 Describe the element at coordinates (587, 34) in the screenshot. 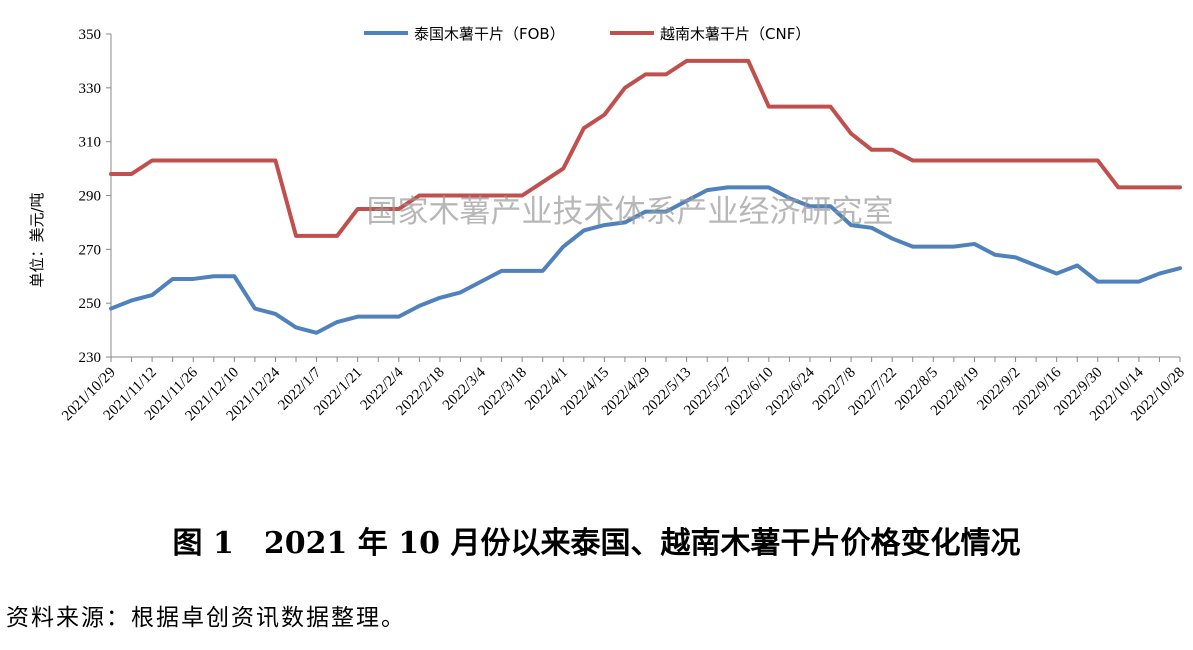

I see `legend: 泰国木薯干片（FOB） 越南木薯干片（CNF）` at that location.